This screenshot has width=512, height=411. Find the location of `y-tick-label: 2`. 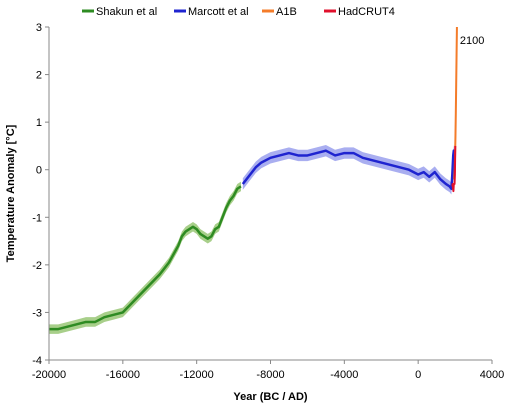

y-tick-label: 2 is located at coordinates (39, 76).